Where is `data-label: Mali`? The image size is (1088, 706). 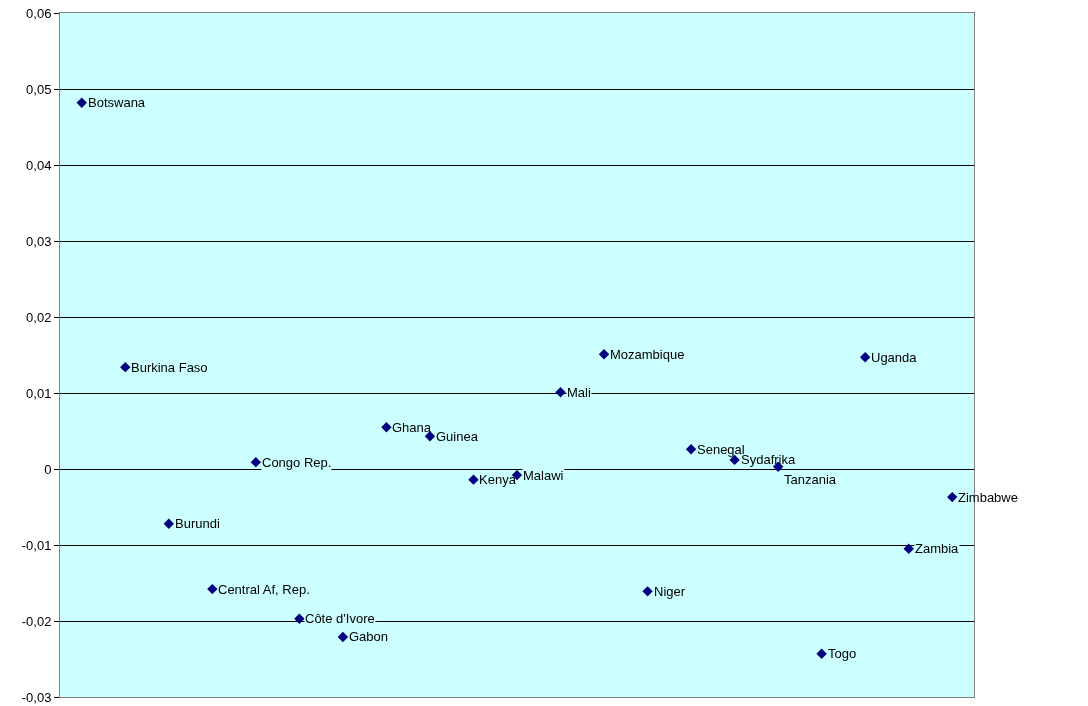
data-label: Mali is located at coordinates (579, 392).